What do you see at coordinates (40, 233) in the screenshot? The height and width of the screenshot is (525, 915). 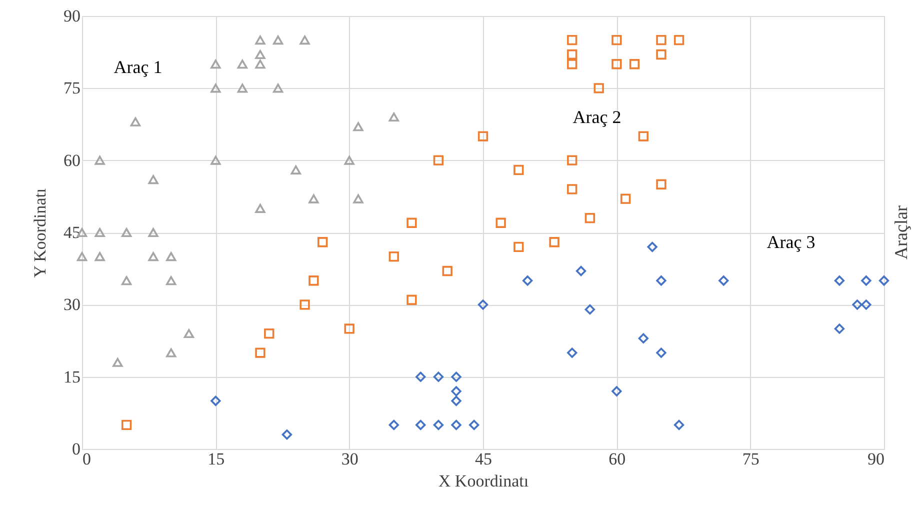 I see `y-axis-title: Y Koordinatı` at bounding box center [40, 233].